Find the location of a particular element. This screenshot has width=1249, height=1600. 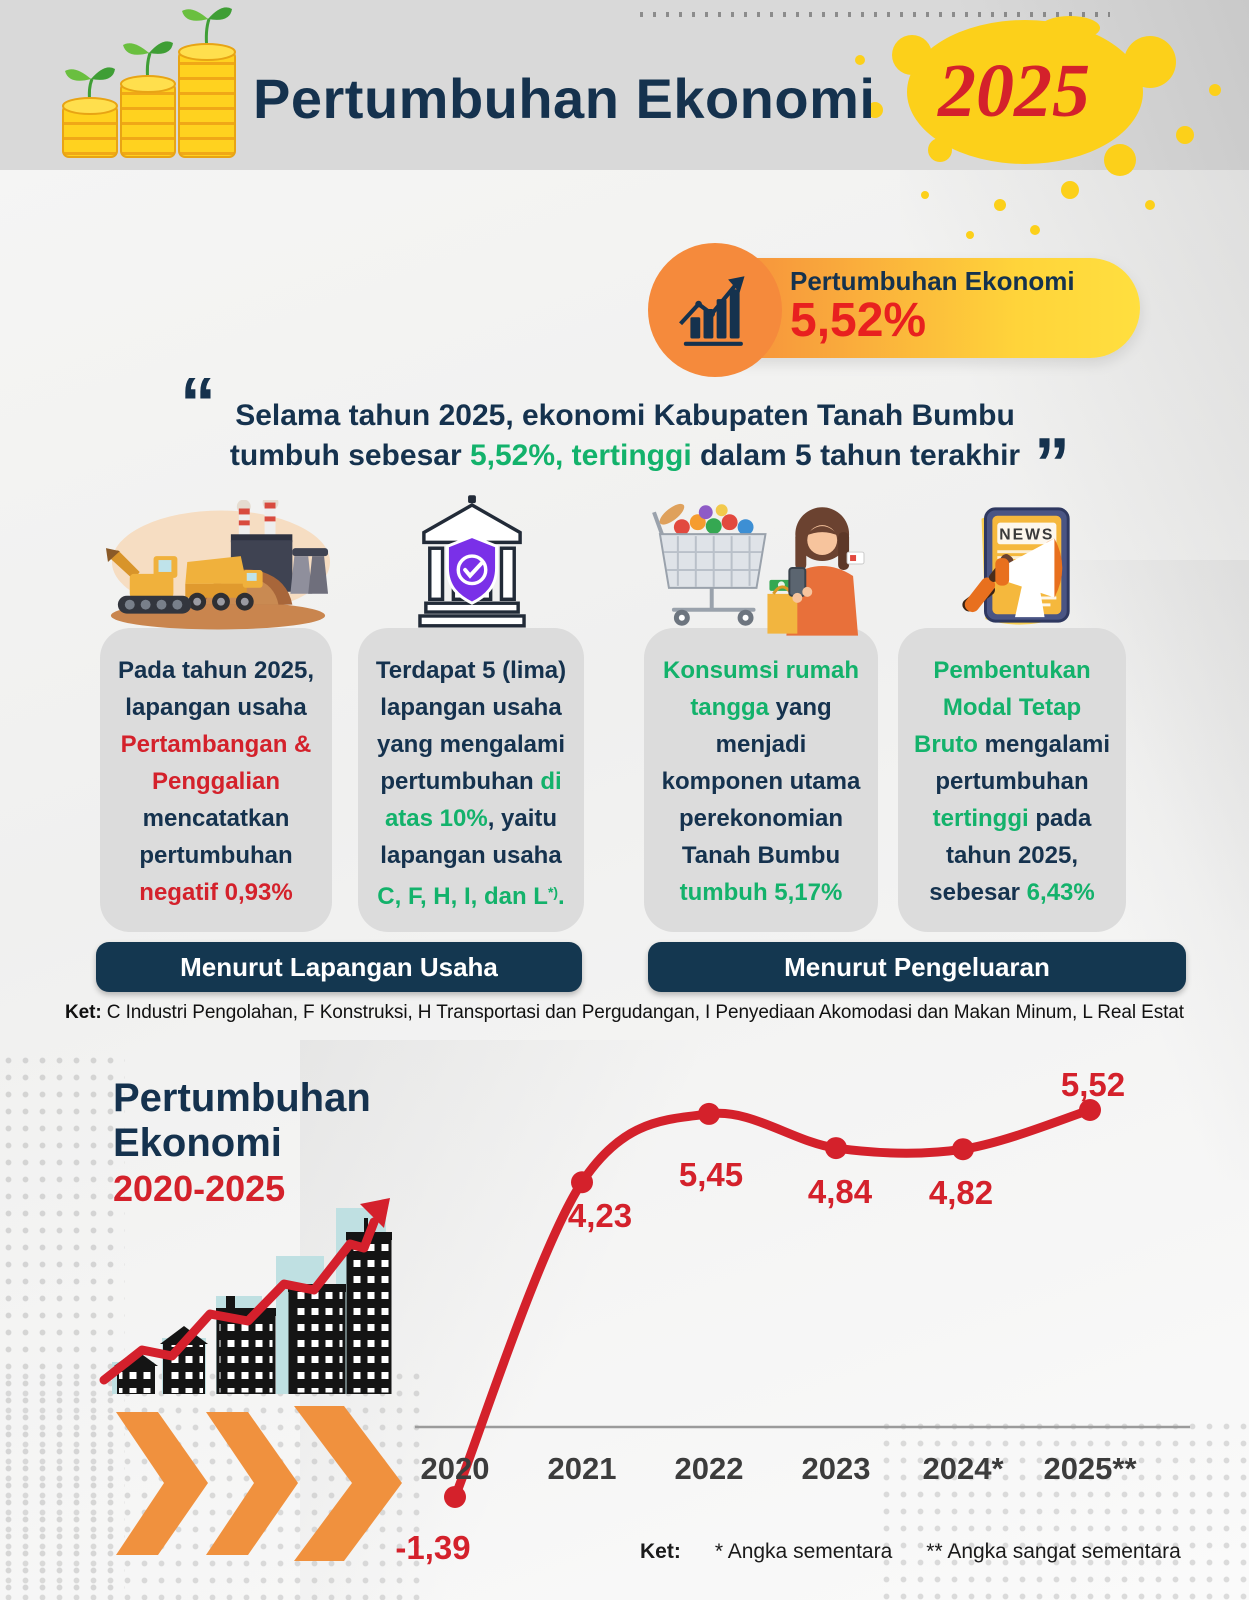

chart-title-line-2: Ekonomi is located at coordinates (197, 1143).